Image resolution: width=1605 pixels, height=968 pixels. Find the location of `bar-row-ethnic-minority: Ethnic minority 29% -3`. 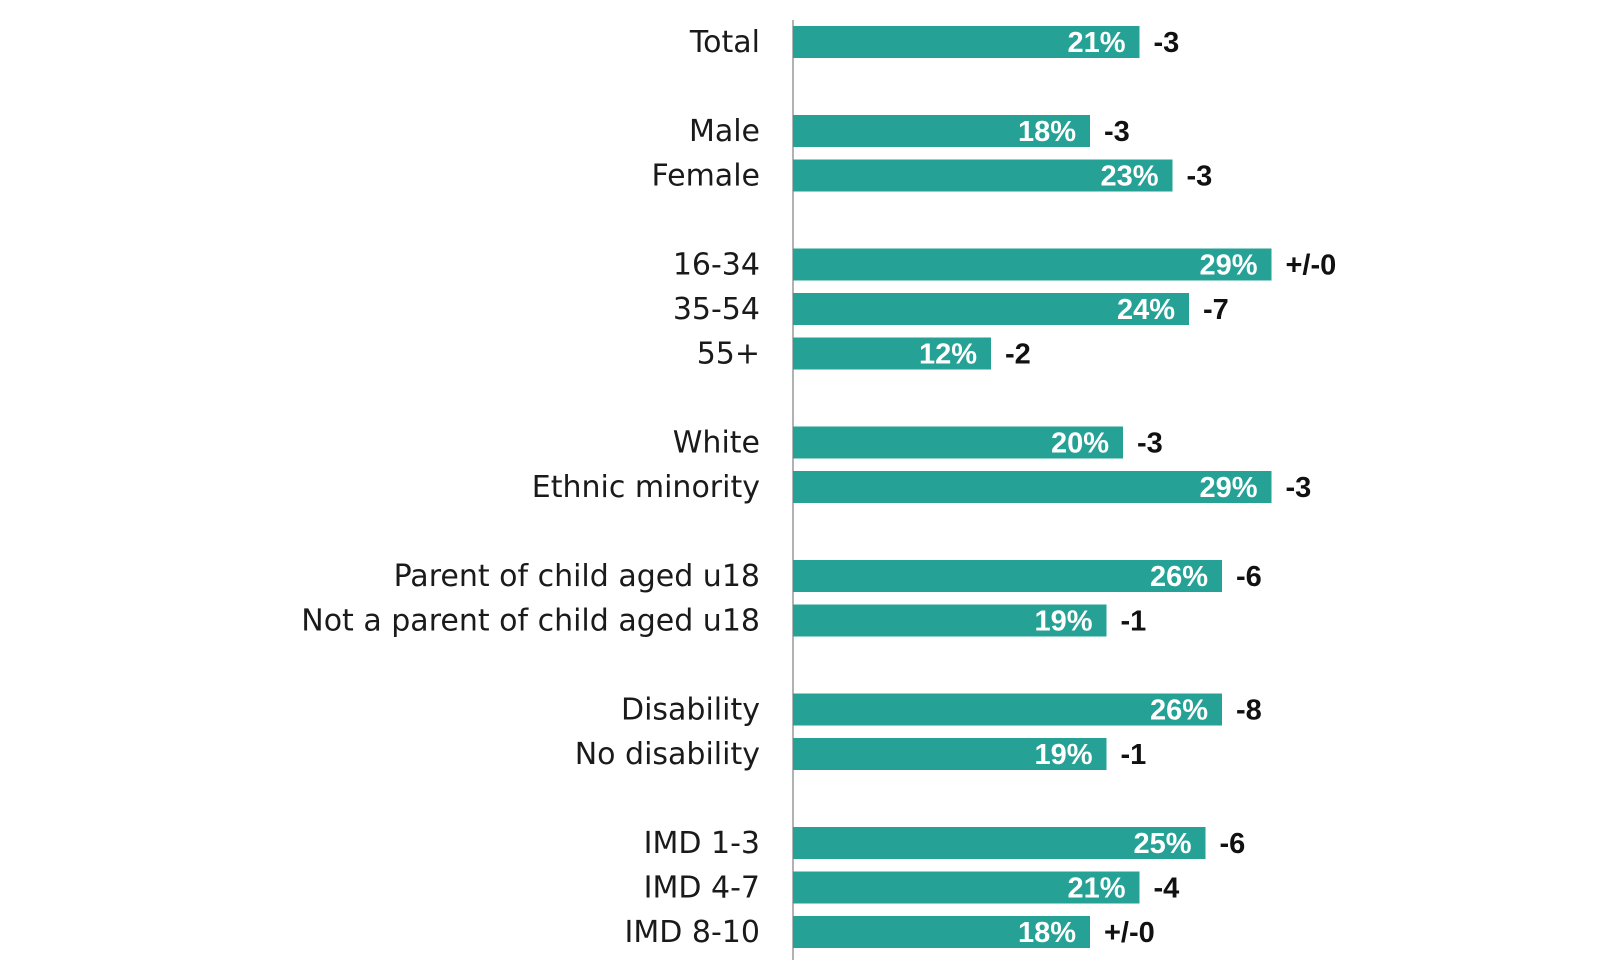

bar-row-ethnic-minority: Ethnic minority 29% -3 is located at coordinates (922, 487).